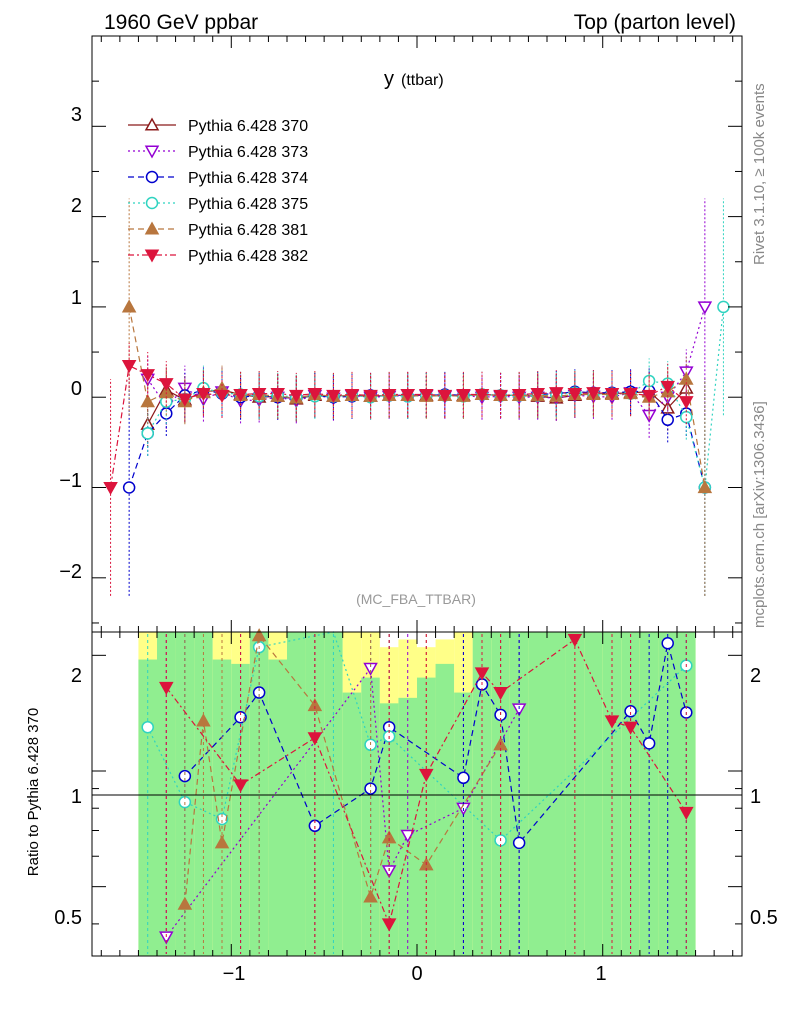  Describe the element at coordinates (76, 115) in the screenshot. I see `y-tick-label: 3` at that location.